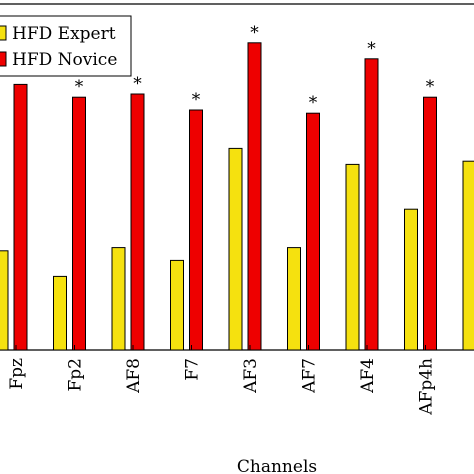 This screenshot has width=474, height=474. What do you see at coordinates (430, 87) in the screenshot?
I see `significance-marker-afp4h: *` at bounding box center [430, 87].